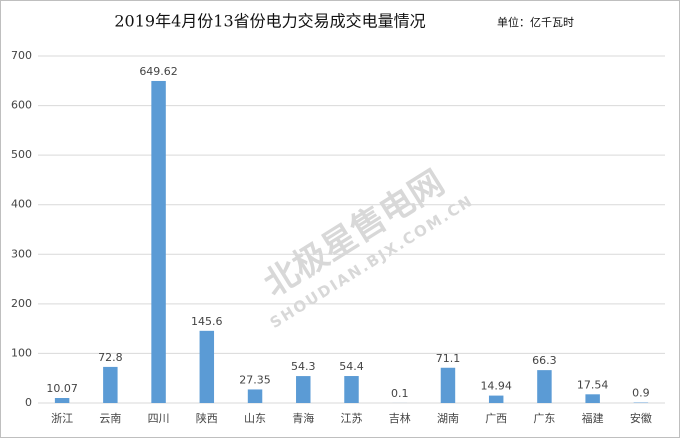  I want to click on x-tick-label: 广东, so click(544, 418).